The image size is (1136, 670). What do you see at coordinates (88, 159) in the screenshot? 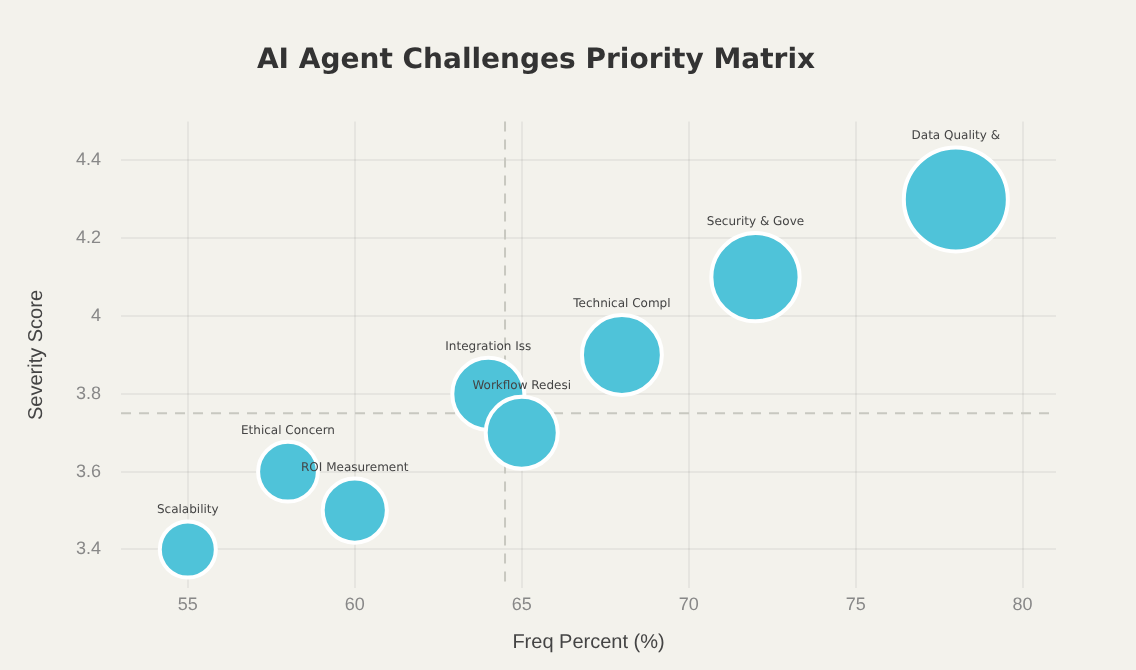
I see `y-tick-label: 4.4` at bounding box center [88, 159].